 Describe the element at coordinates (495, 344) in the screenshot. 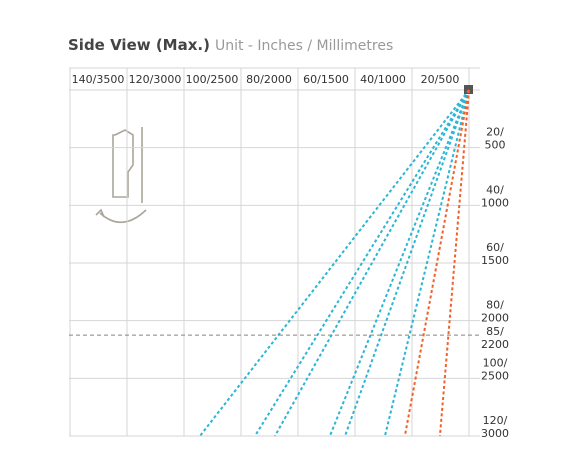

I see `limit-label: 2200` at that location.